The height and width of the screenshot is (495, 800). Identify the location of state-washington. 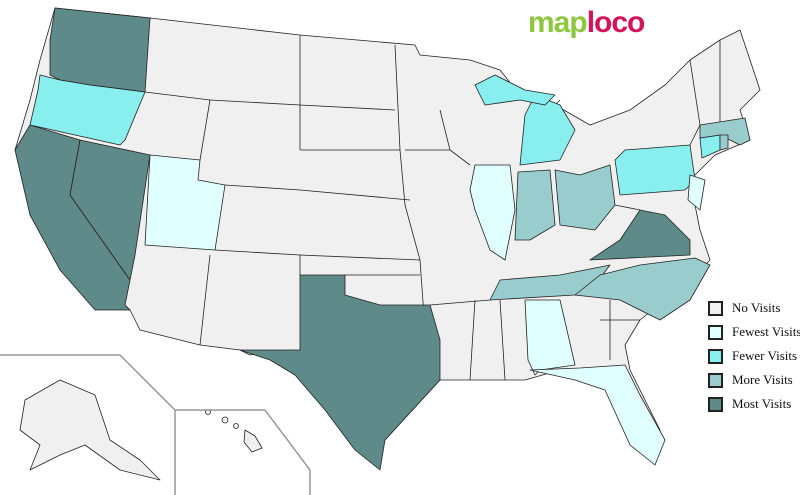
(100, 50).